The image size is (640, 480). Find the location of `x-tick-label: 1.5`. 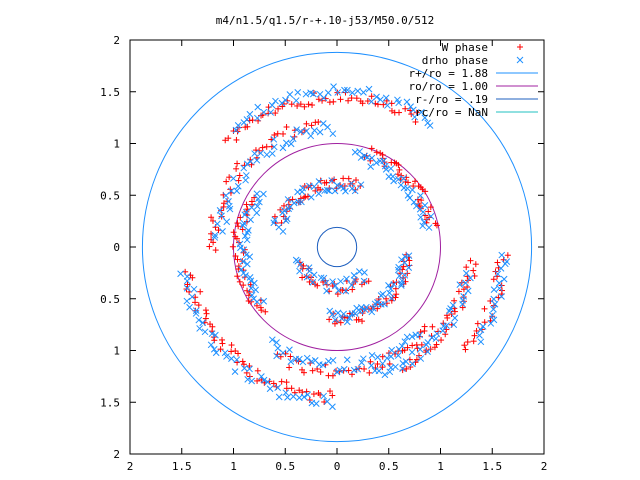

x-tick-label: 1.5 is located at coordinates (182, 466).